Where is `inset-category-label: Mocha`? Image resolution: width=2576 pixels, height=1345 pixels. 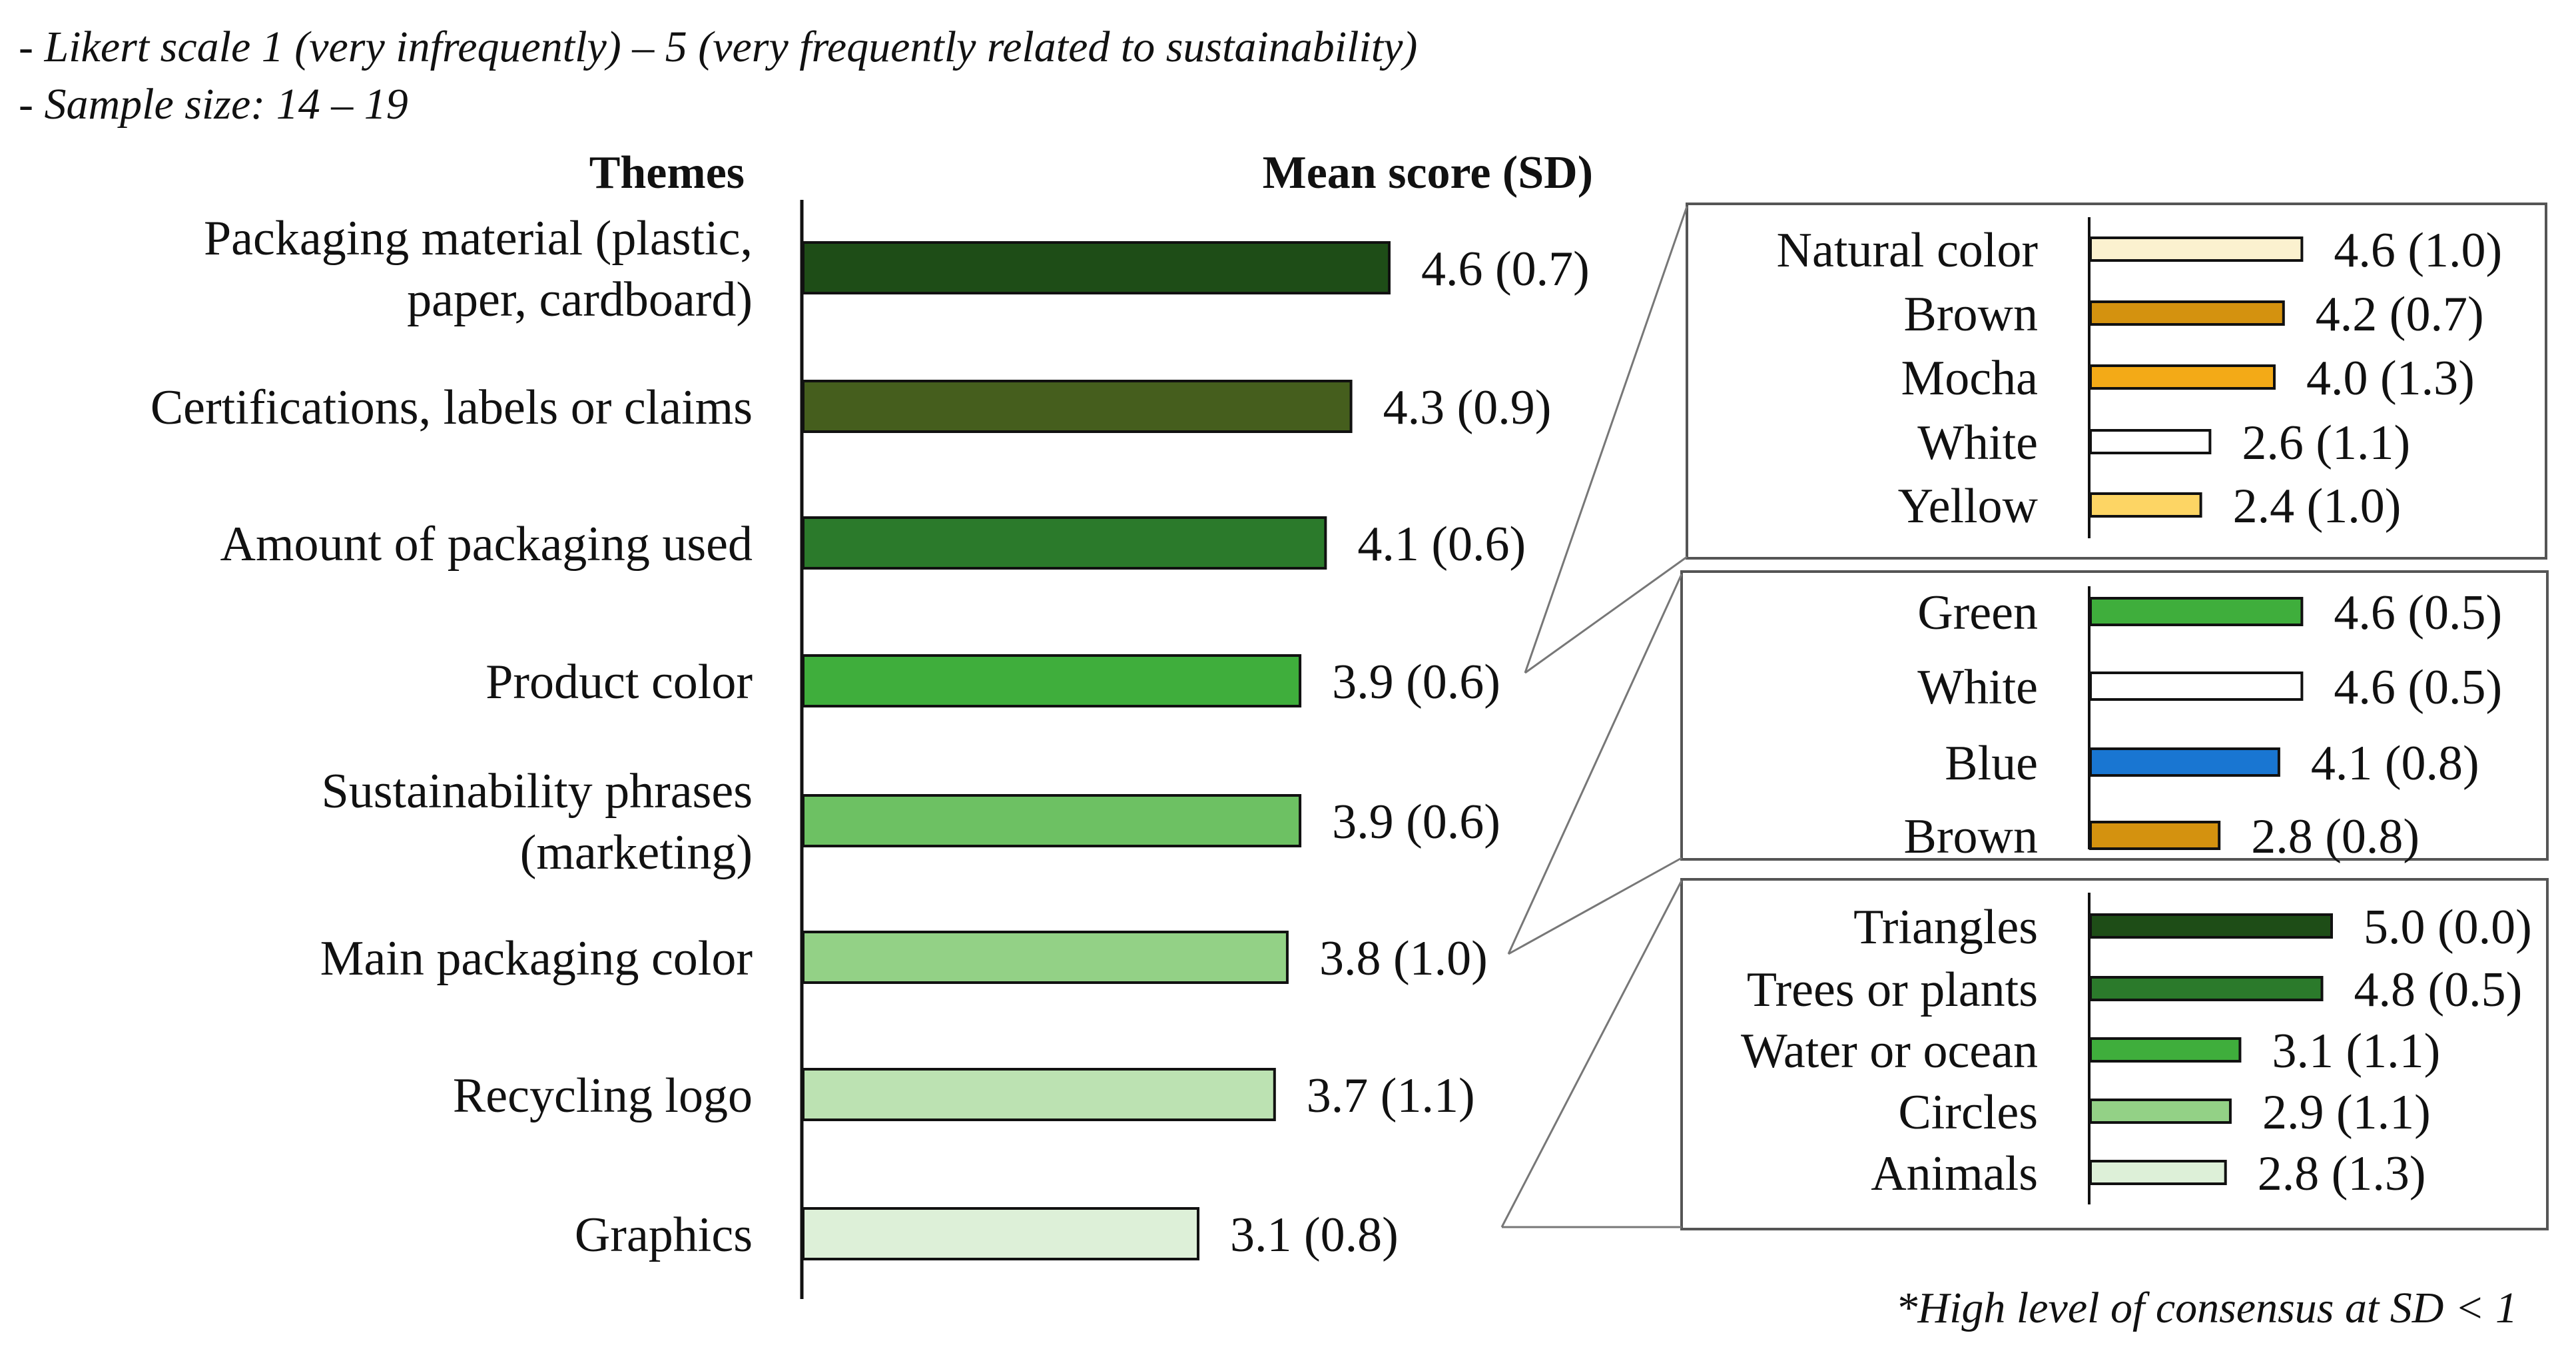 inset-category-label: Mocha is located at coordinates (1970, 378).